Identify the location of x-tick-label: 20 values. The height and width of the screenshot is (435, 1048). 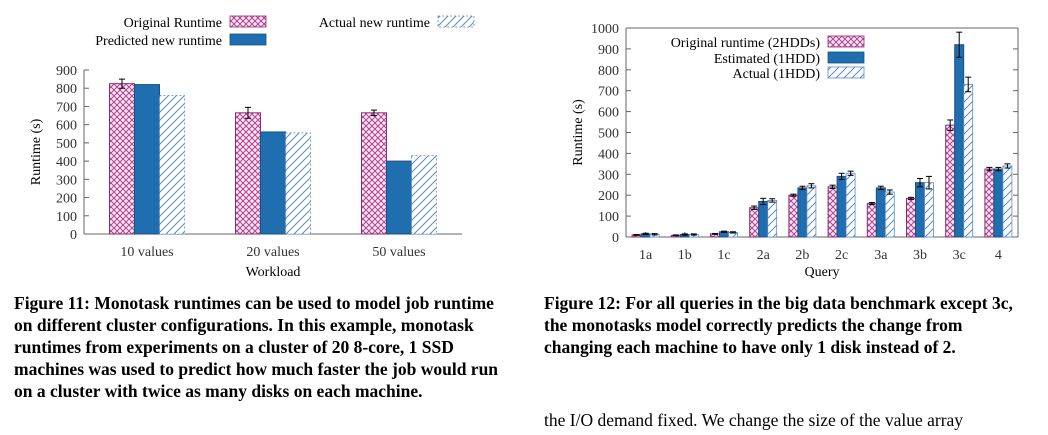
(272, 252).